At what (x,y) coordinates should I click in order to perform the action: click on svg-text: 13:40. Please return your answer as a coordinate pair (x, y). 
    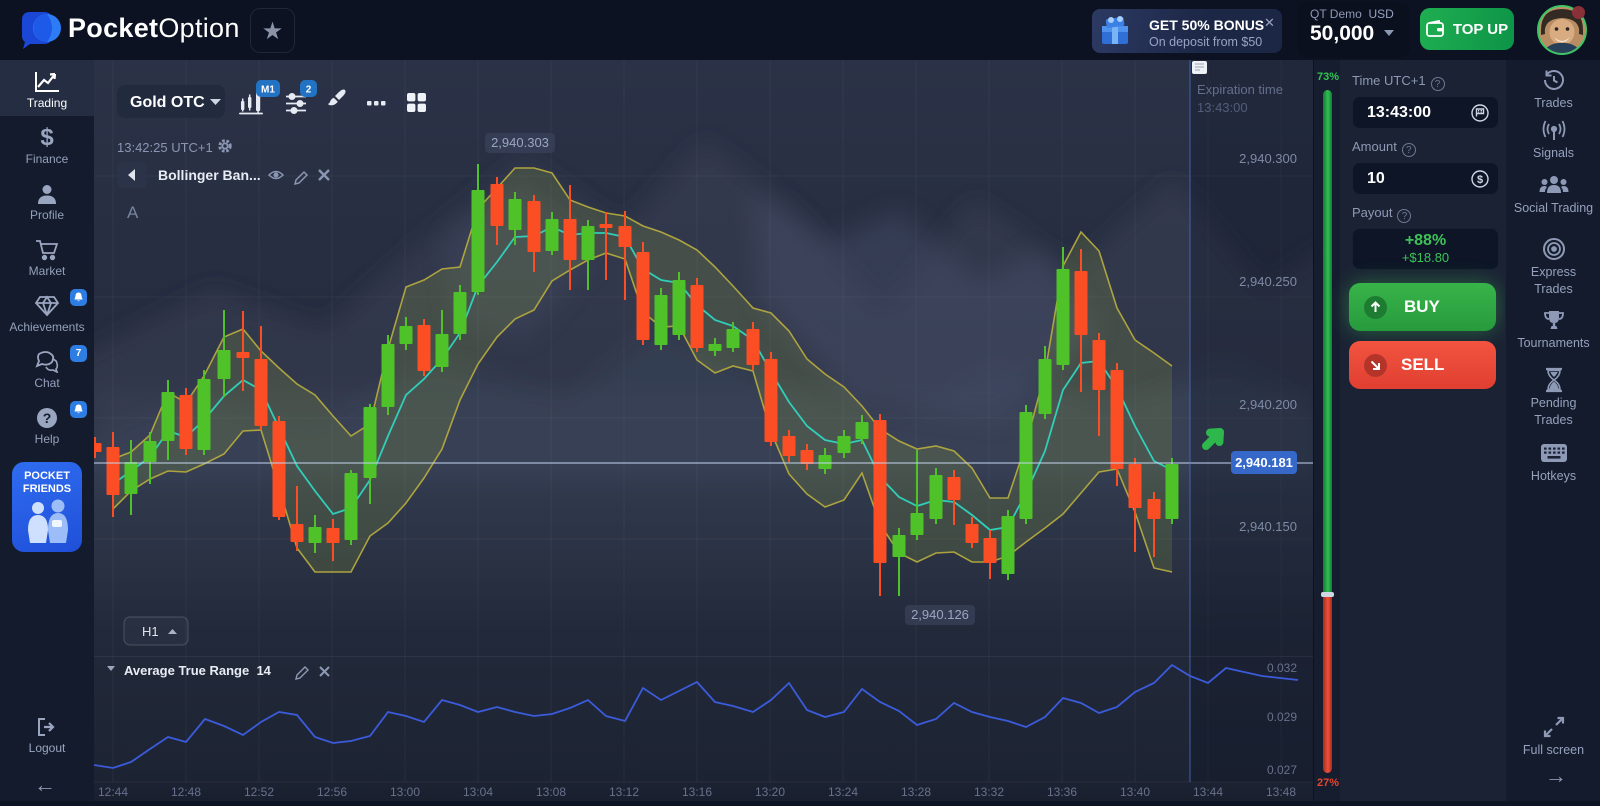
    Looking at the image, I should click on (1135, 792).